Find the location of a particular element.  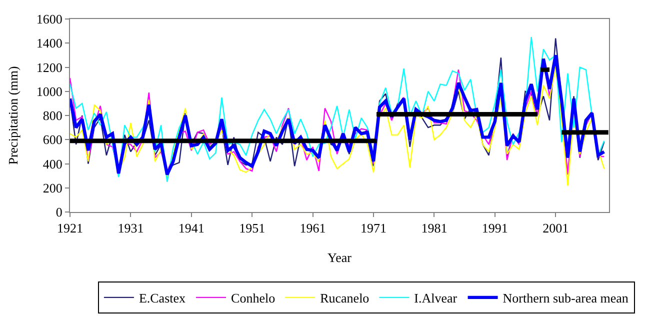

x-tick-label: 1951 is located at coordinates (252, 228).